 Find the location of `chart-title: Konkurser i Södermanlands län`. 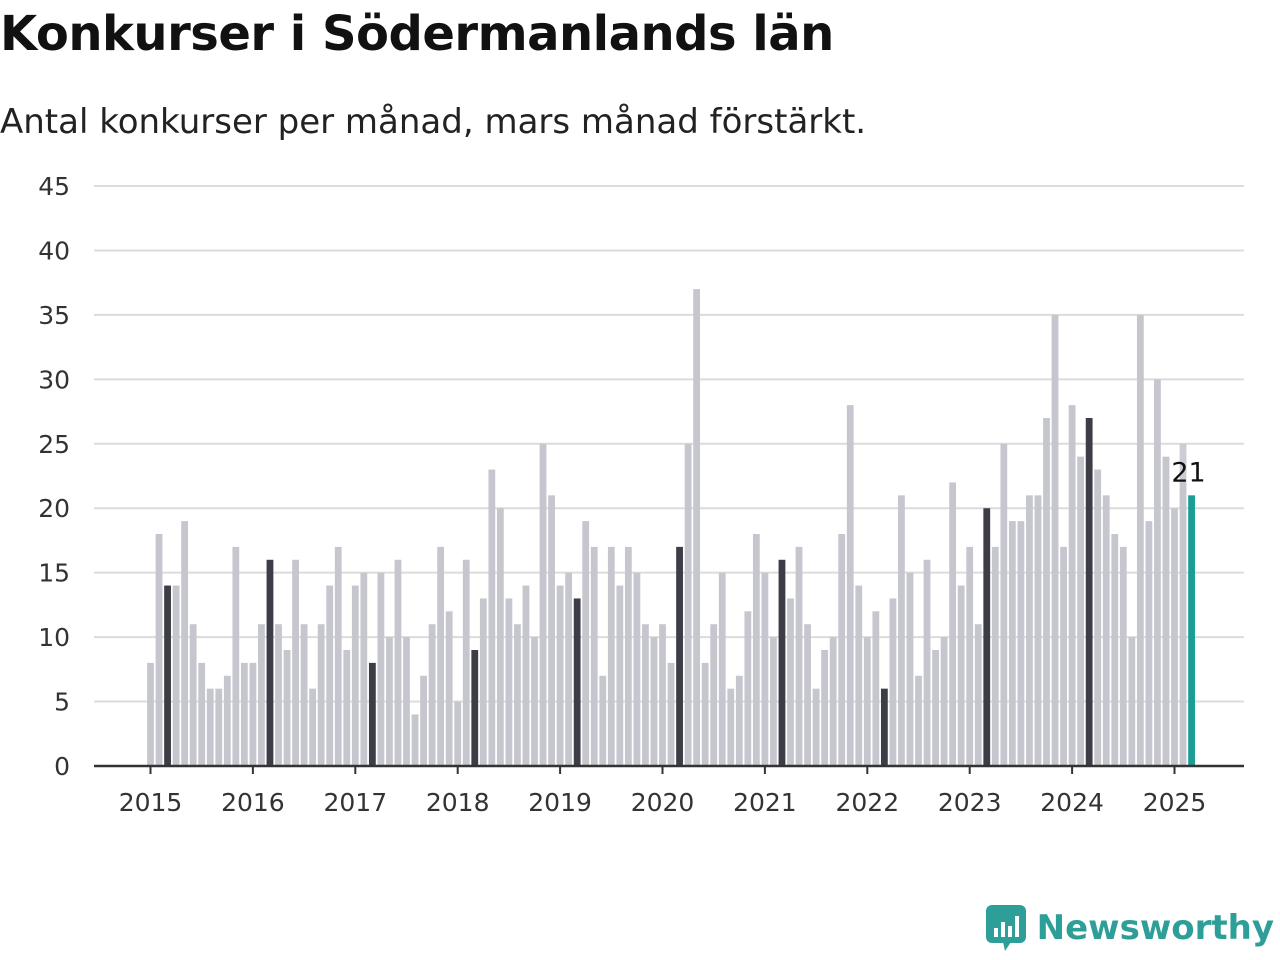

chart-title: Konkurser i Södermanlands län is located at coordinates (417, 34).